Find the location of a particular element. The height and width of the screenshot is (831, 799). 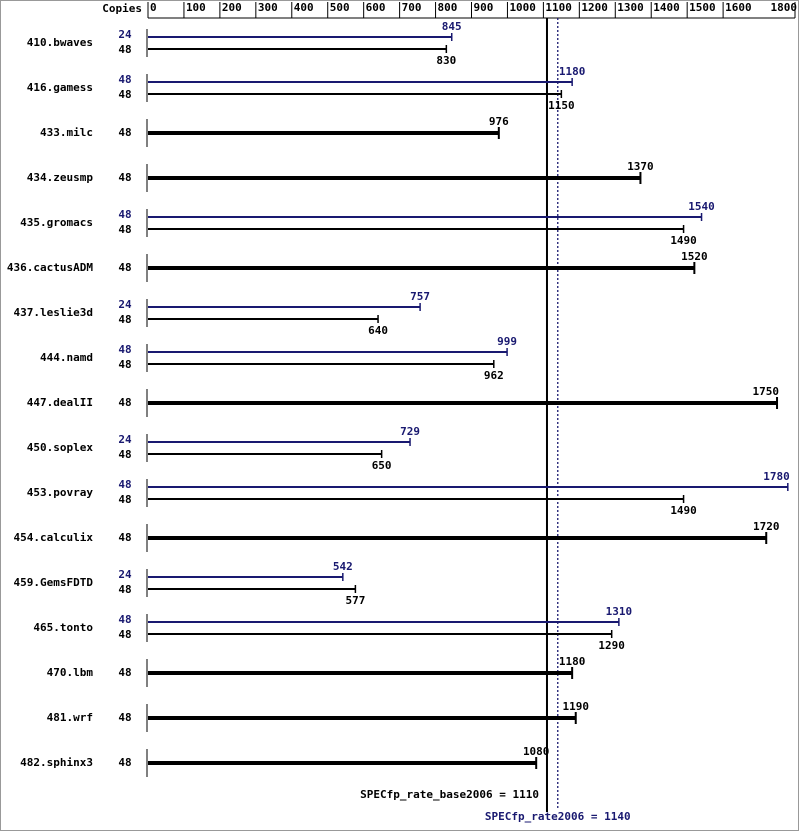

category-label: 435.gromacs is located at coordinates (56, 222).